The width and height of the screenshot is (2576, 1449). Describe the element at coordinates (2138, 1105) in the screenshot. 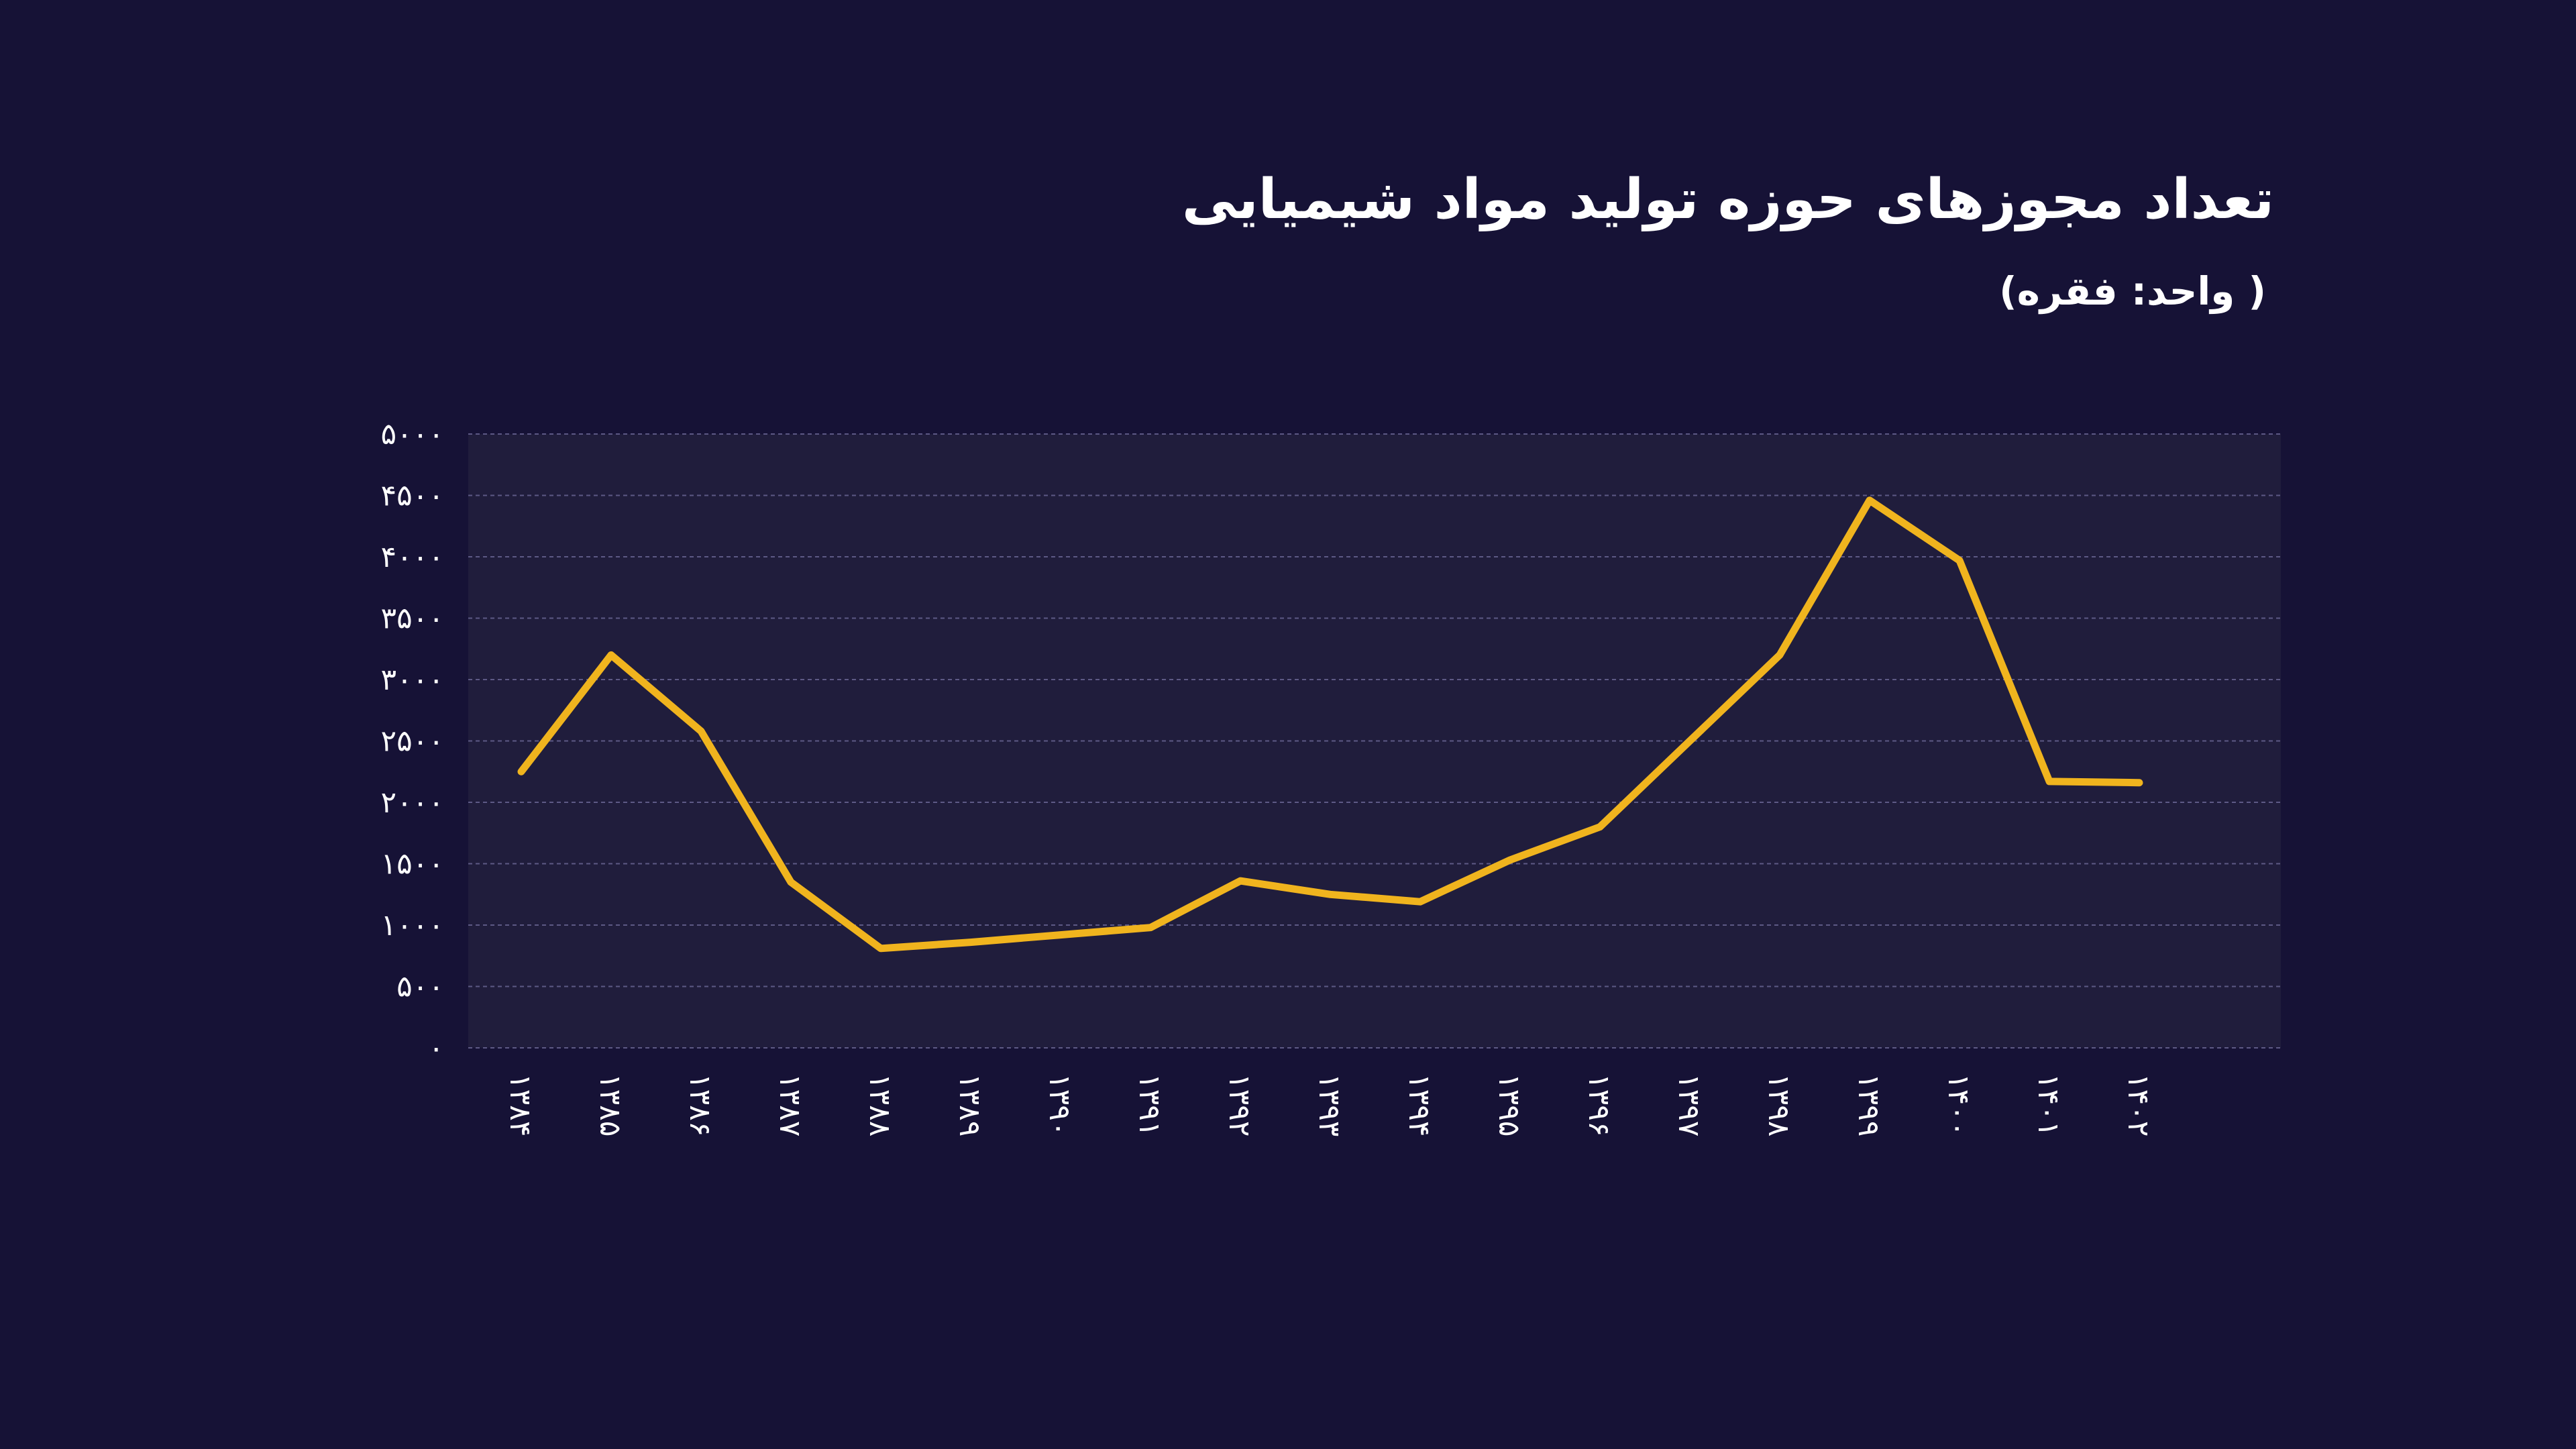

I see `x-tick-label: ۱۴۰۲` at that location.